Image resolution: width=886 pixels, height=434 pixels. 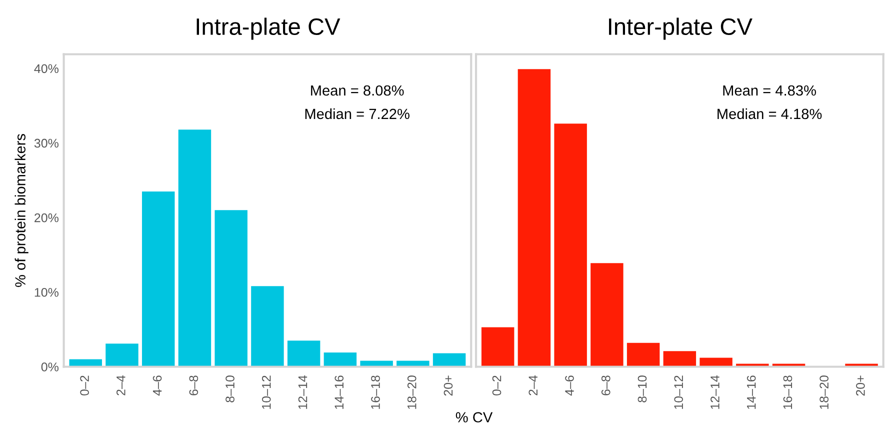 What do you see at coordinates (49, 367) in the screenshot?
I see `y-tick-label: 0%` at bounding box center [49, 367].